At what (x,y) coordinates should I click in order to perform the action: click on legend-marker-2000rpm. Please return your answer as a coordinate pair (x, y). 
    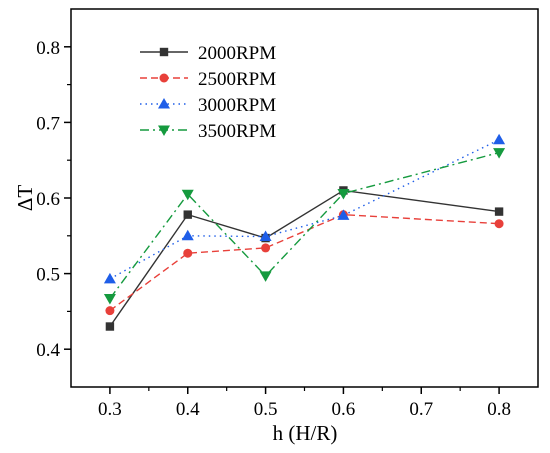
    Looking at the image, I should click on (164, 52).